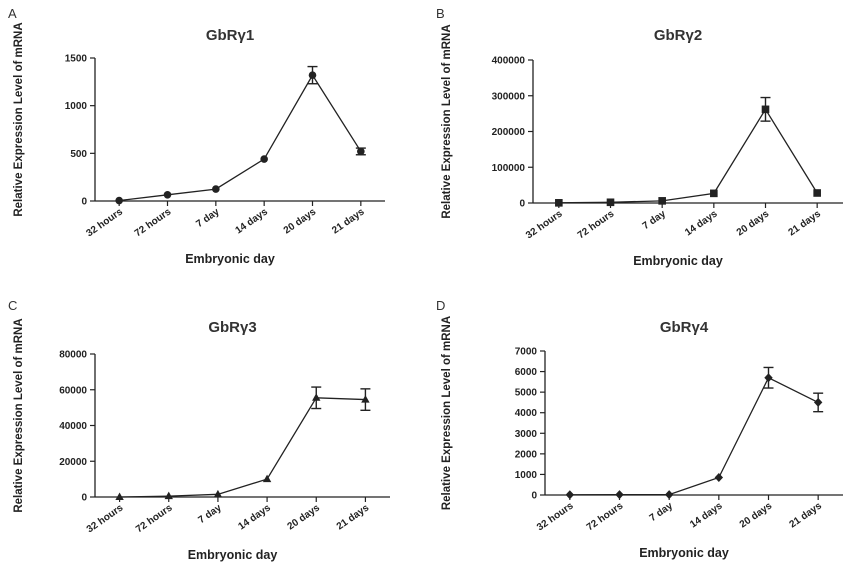 The height and width of the screenshot is (570, 855). What do you see at coordinates (440, 305) in the screenshot?
I see `panel-letter: D` at bounding box center [440, 305].